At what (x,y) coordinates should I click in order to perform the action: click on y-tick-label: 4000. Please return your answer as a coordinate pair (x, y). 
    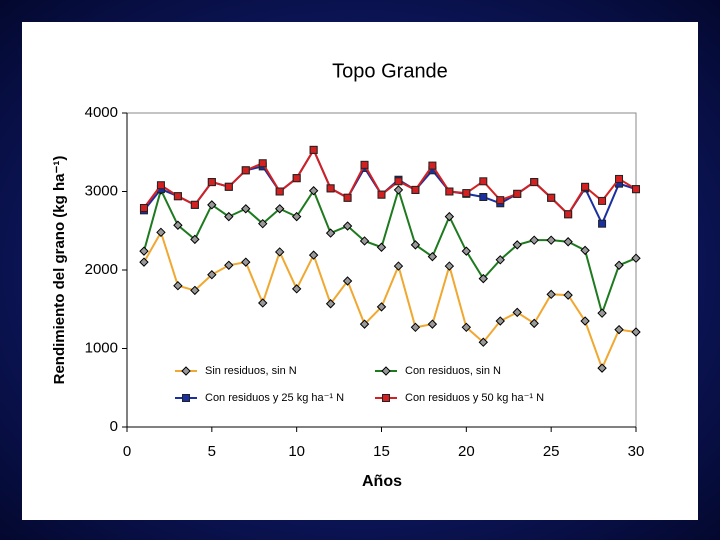
    Looking at the image, I should click on (101, 112).